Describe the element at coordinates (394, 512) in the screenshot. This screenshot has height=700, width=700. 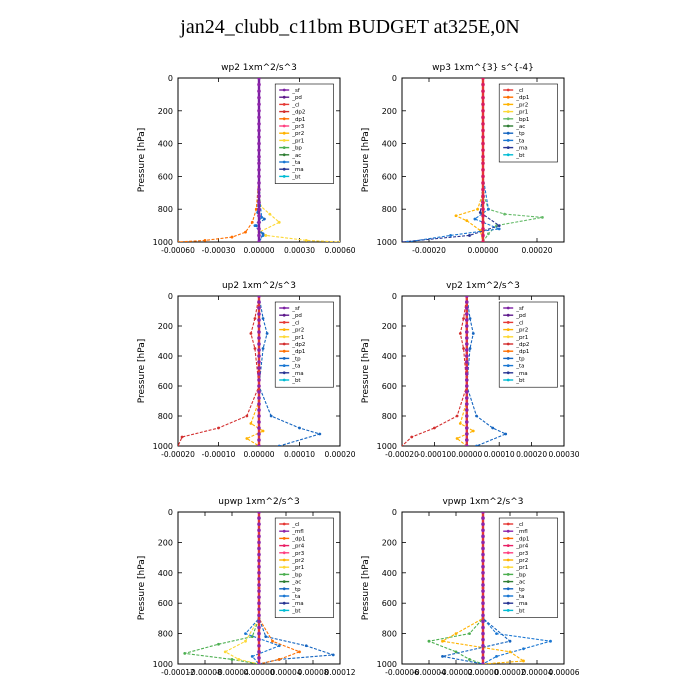
I see `y-tick-label: 0` at that location.